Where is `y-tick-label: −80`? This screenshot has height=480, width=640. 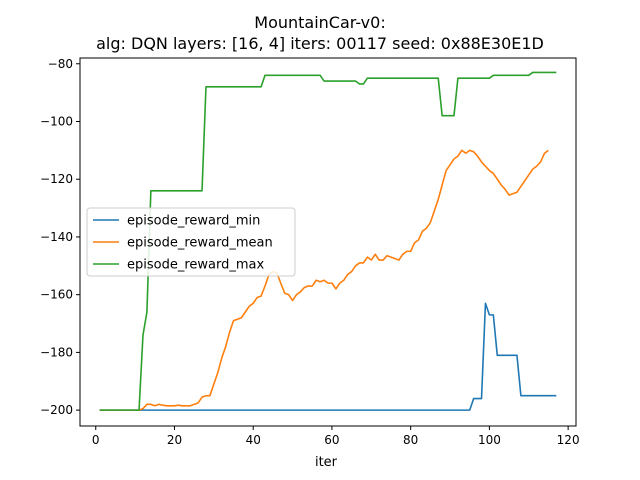 y-tick-label: −80 is located at coordinates (60, 64).